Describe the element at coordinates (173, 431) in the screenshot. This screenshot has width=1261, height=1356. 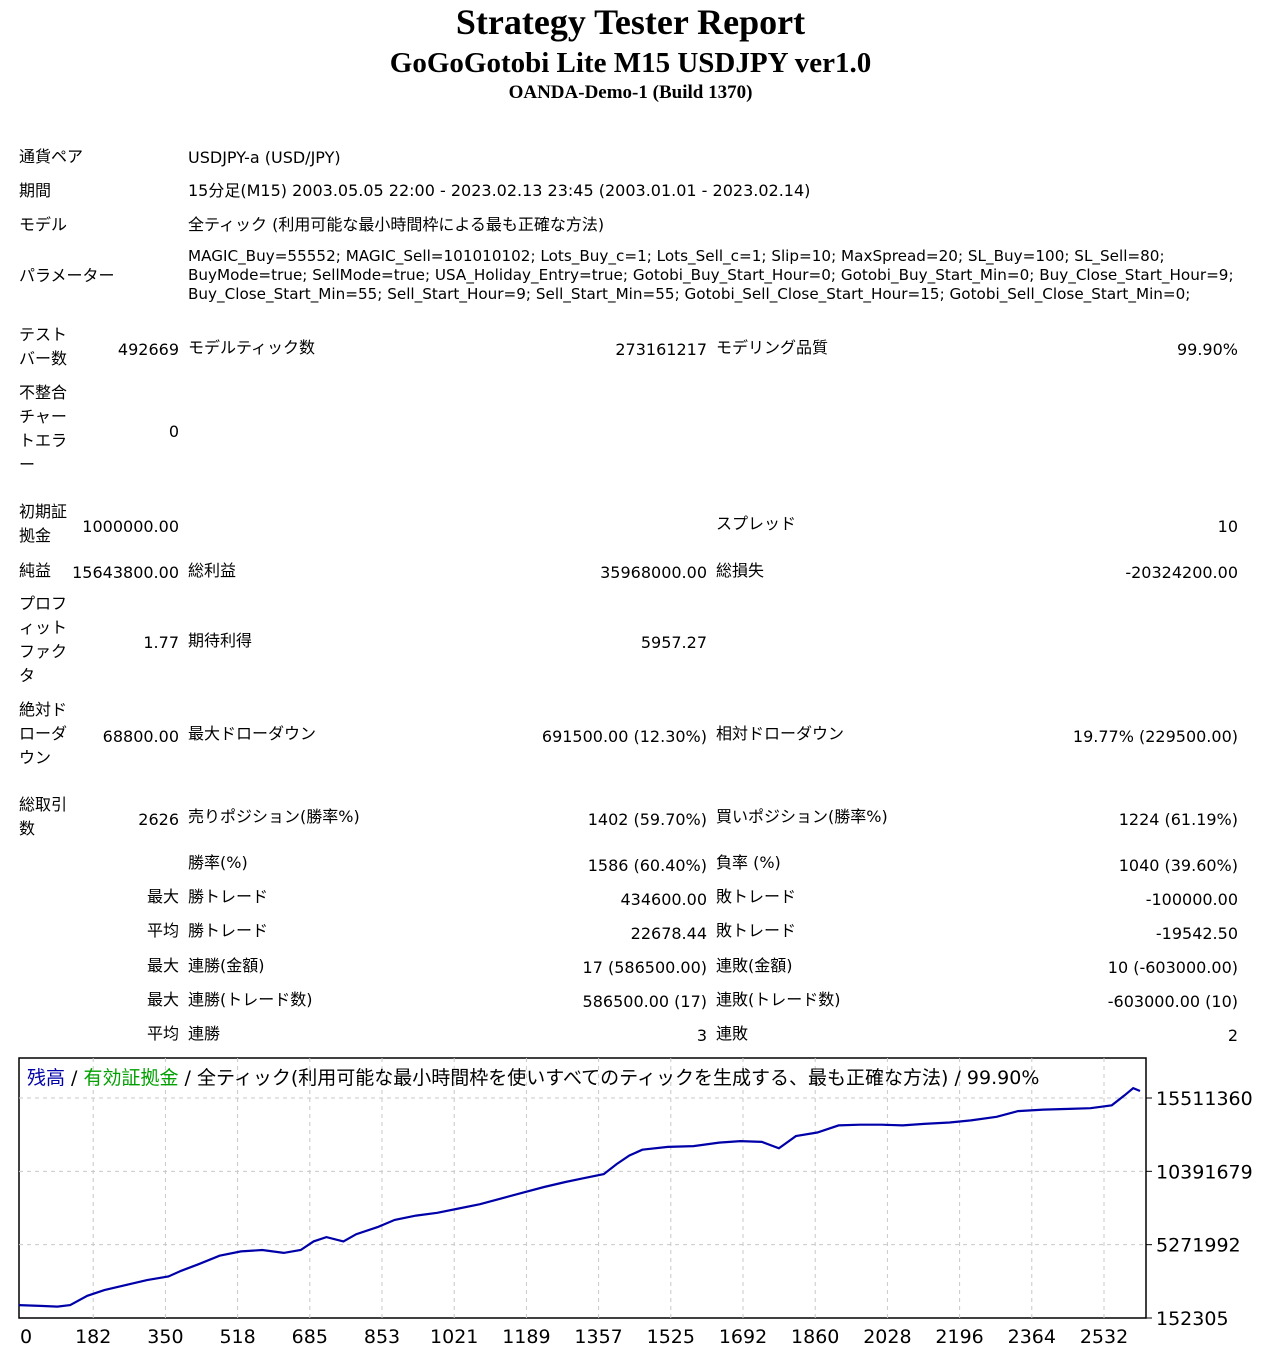
I see `mismatch-value: 0` at that location.